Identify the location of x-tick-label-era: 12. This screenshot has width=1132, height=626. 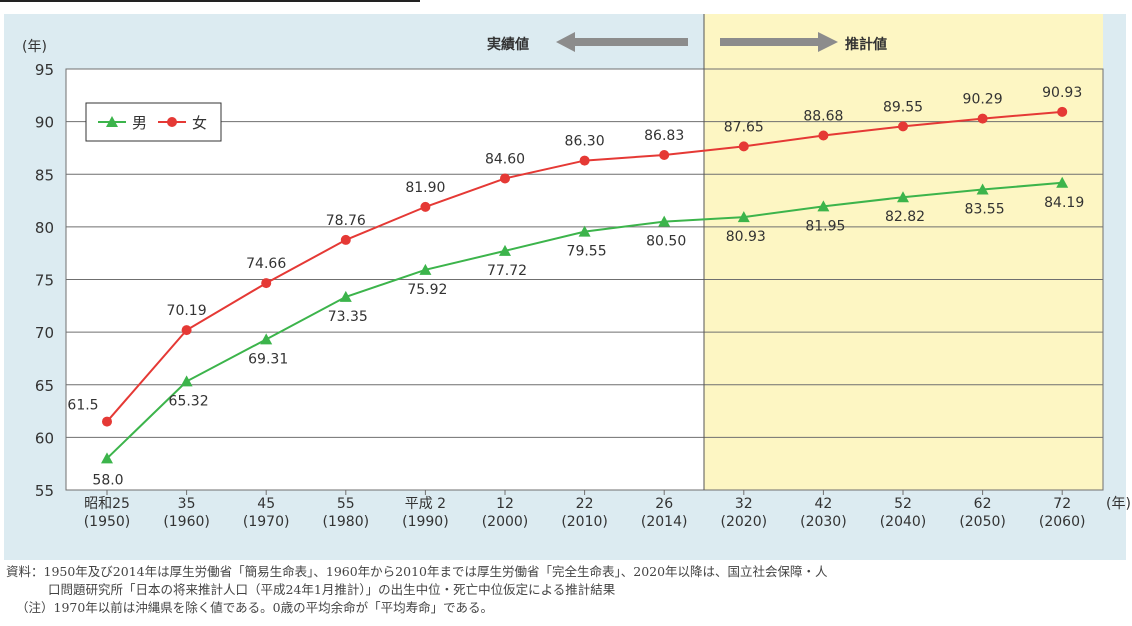
(505, 504).